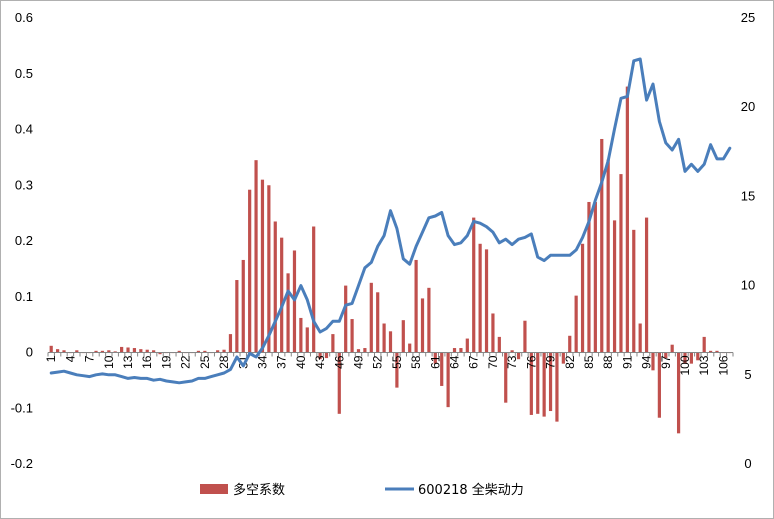  What do you see at coordinates (748, 106) in the screenshot?
I see `right-tick-label: 20` at bounding box center [748, 106].